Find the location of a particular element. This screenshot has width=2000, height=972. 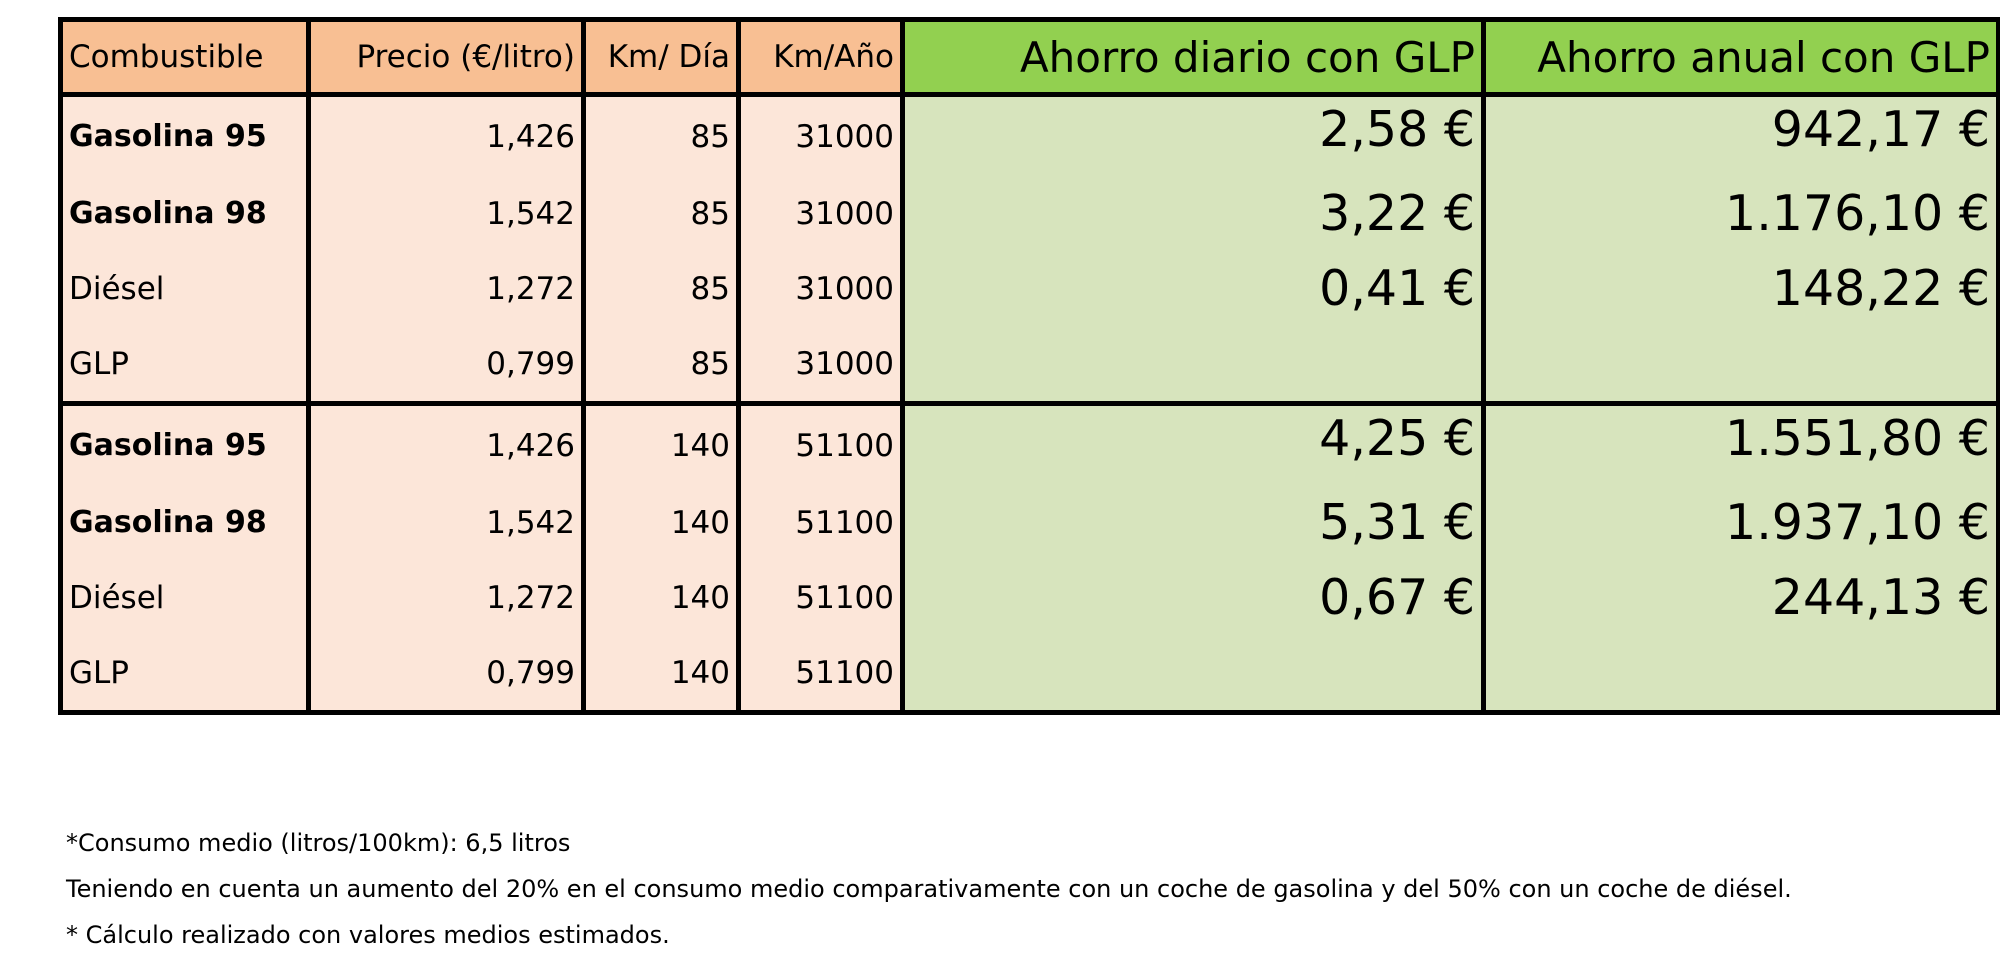

daily-saving-cell: 3,22 € is located at coordinates (1193, 213).